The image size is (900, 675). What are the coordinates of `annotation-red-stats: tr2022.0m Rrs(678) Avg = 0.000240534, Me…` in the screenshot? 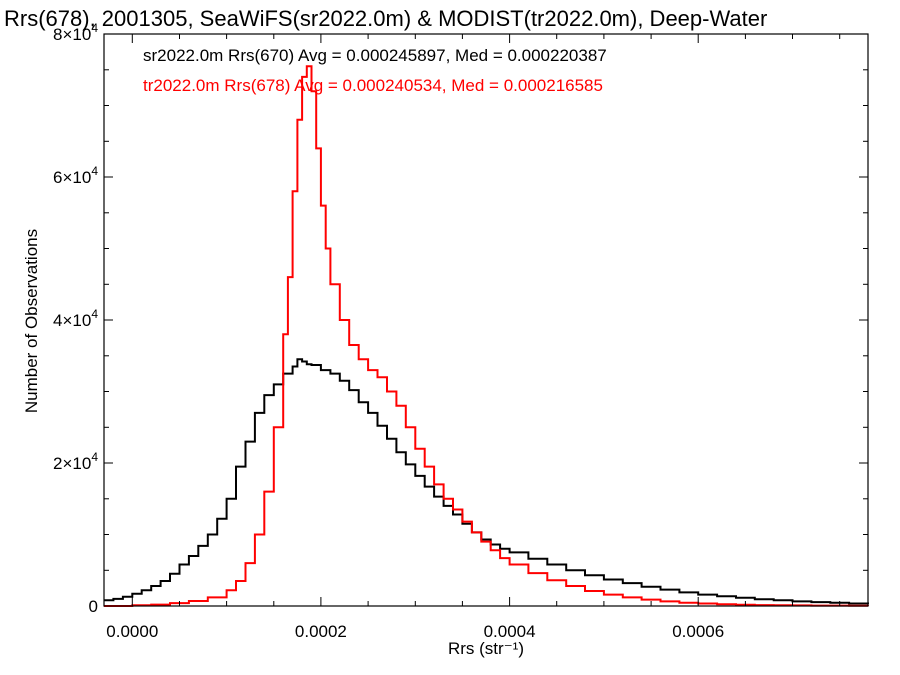 It's located at (373, 85).